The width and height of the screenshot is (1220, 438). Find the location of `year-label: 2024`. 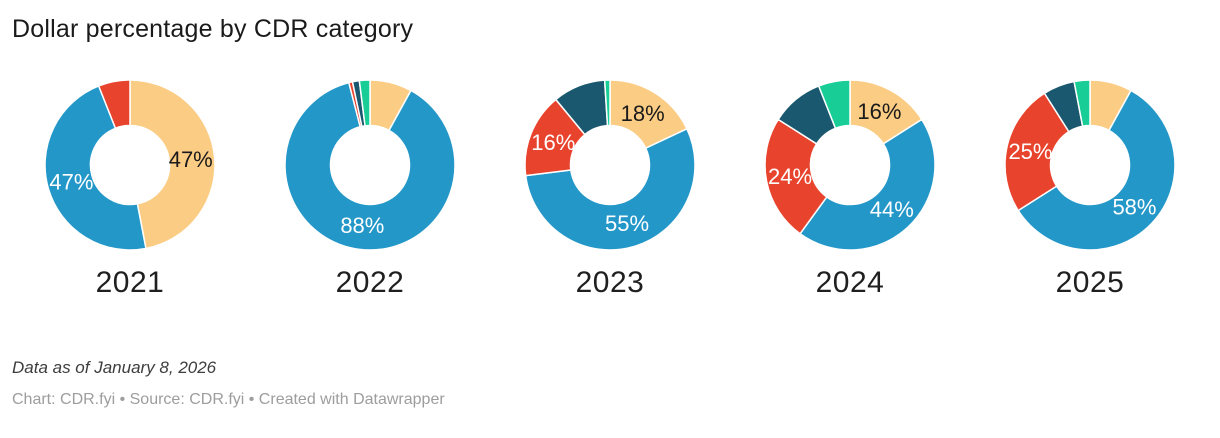

year-label: 2024 is located at coordinates (850, 282).